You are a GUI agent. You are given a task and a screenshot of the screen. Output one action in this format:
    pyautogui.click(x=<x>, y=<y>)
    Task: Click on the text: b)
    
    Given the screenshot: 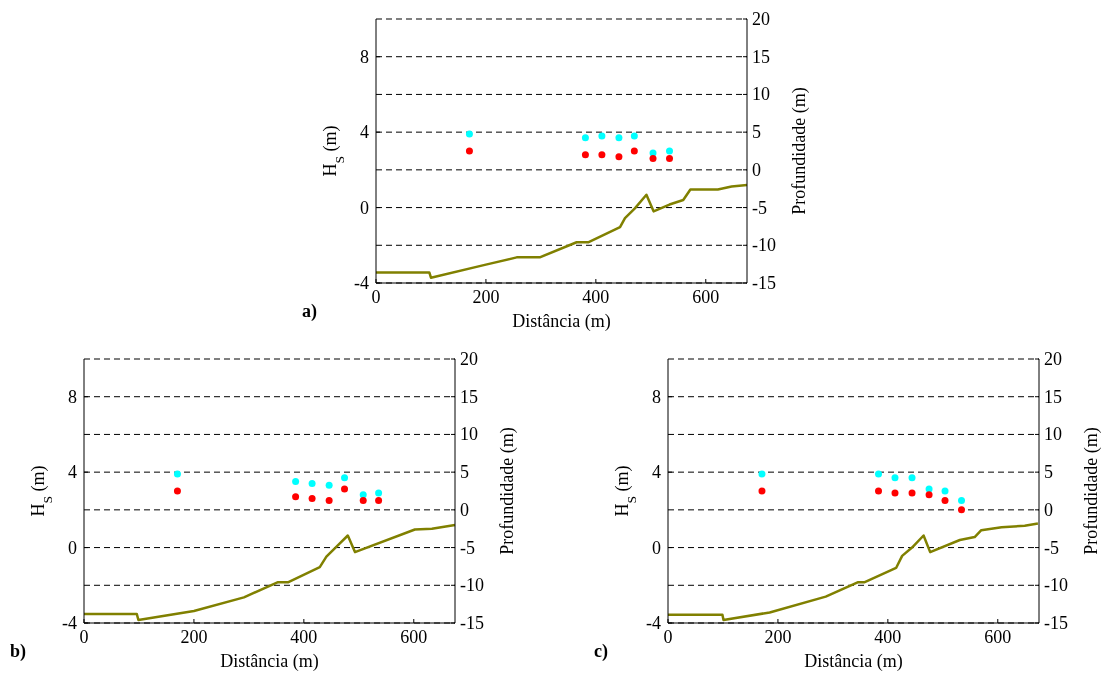 What is the action you would take?
    pyautogui.click(x=18, y=651)
    